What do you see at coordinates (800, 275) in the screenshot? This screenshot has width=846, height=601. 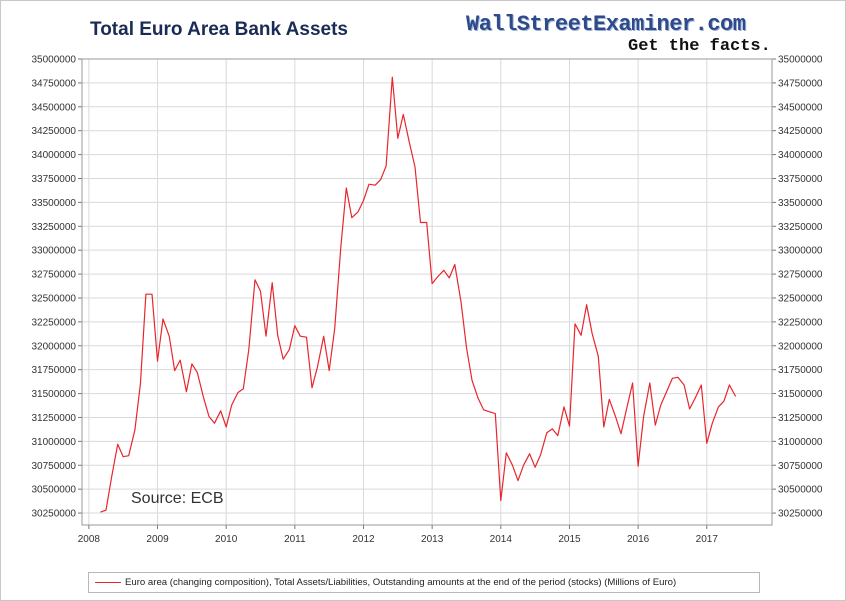 I see `y-tick-label-right: 32750000` at bounding box center [800, 275].